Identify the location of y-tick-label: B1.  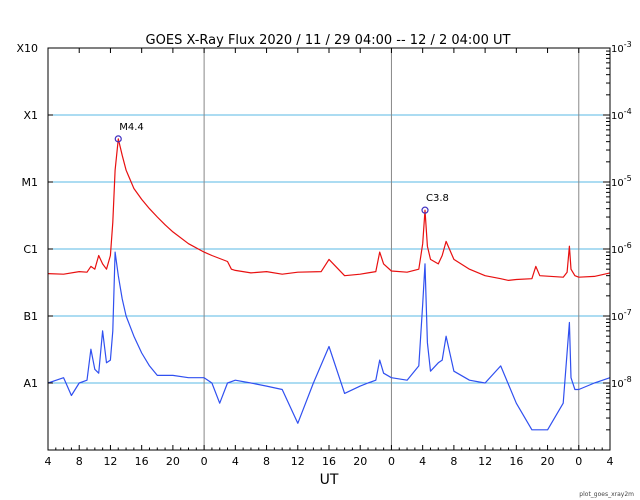
(30, 316).